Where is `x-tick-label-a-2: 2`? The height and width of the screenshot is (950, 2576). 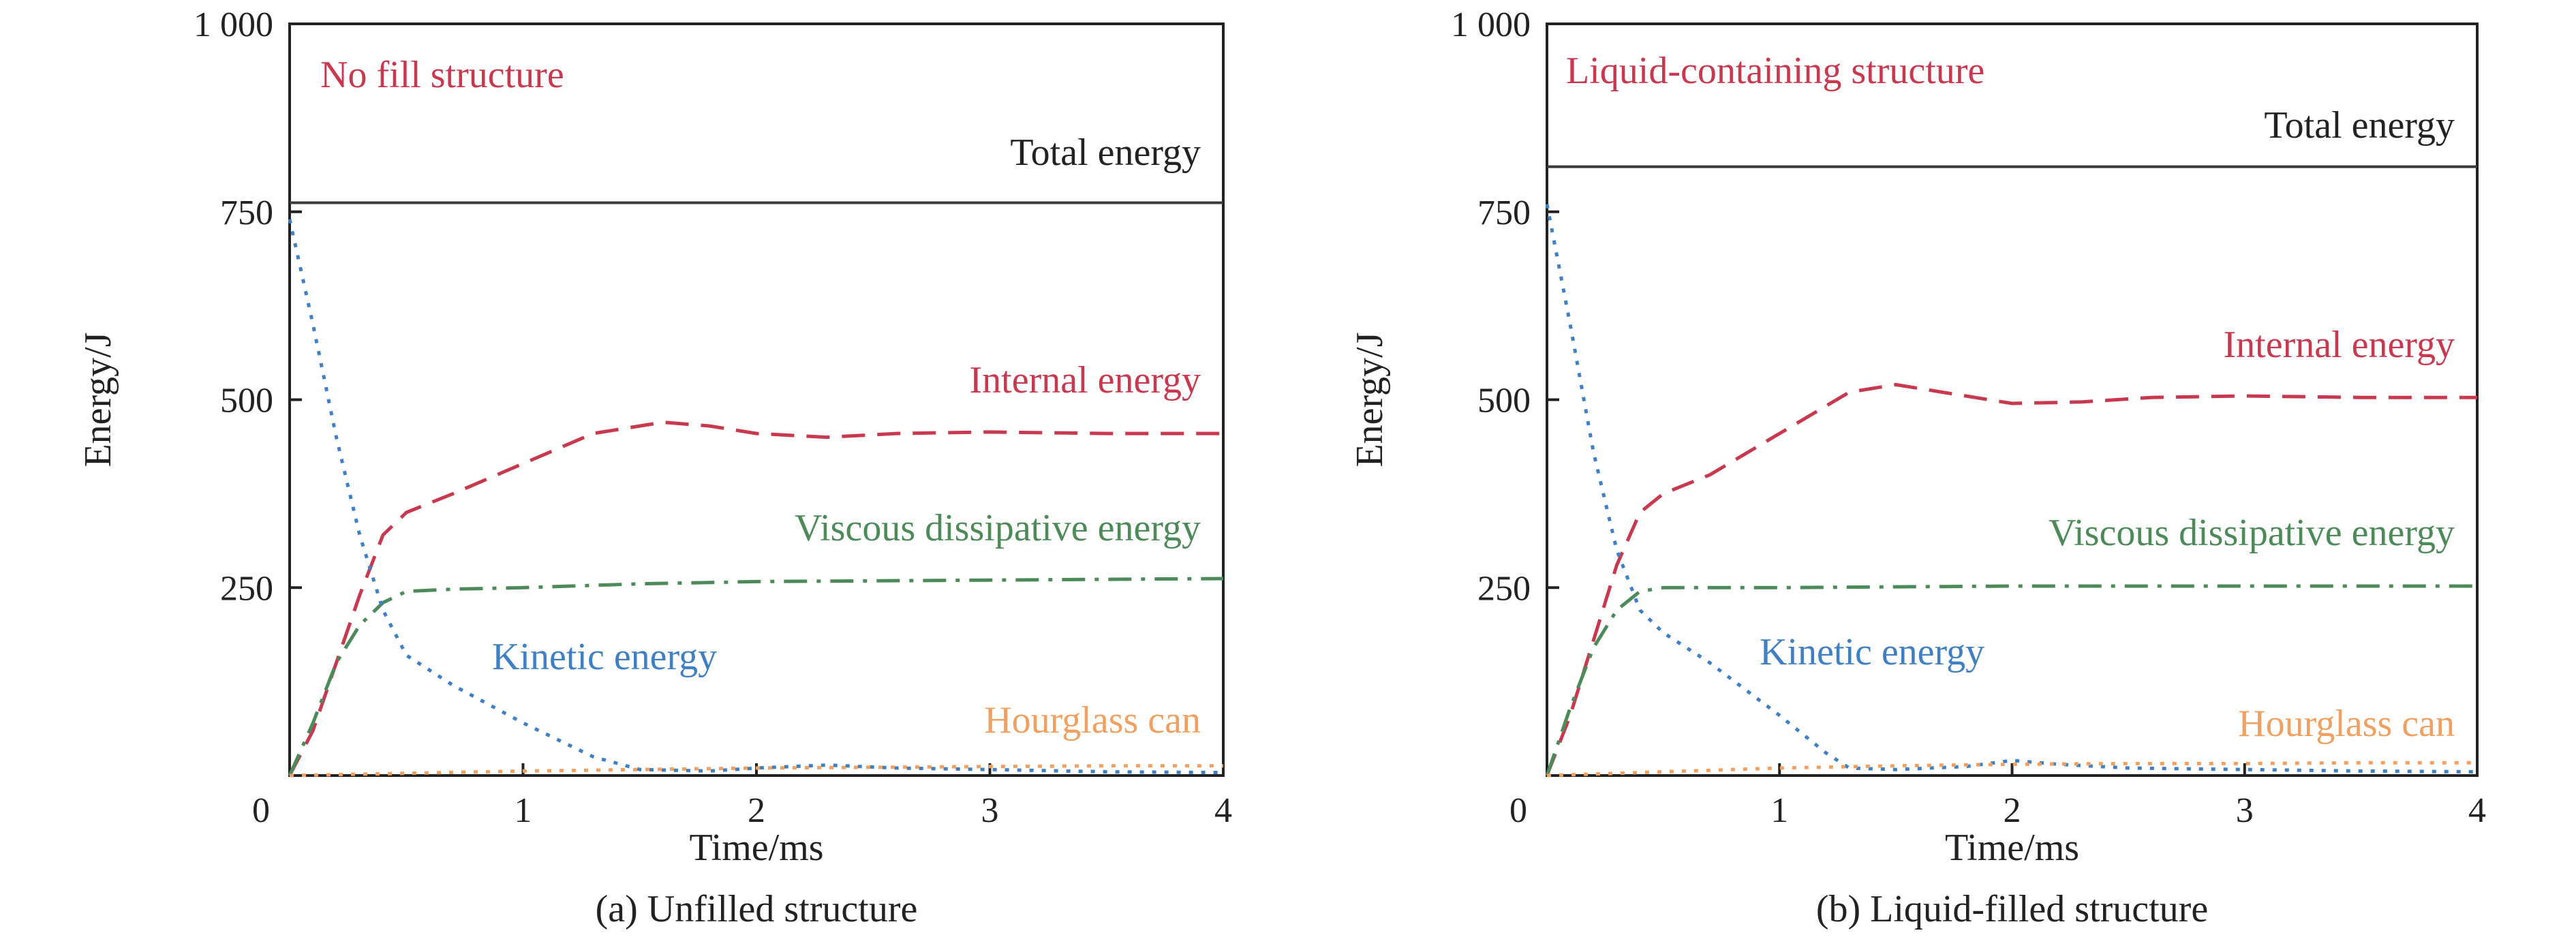 x-tick-label-a-2: 2 is located at coordinates (756, 811).